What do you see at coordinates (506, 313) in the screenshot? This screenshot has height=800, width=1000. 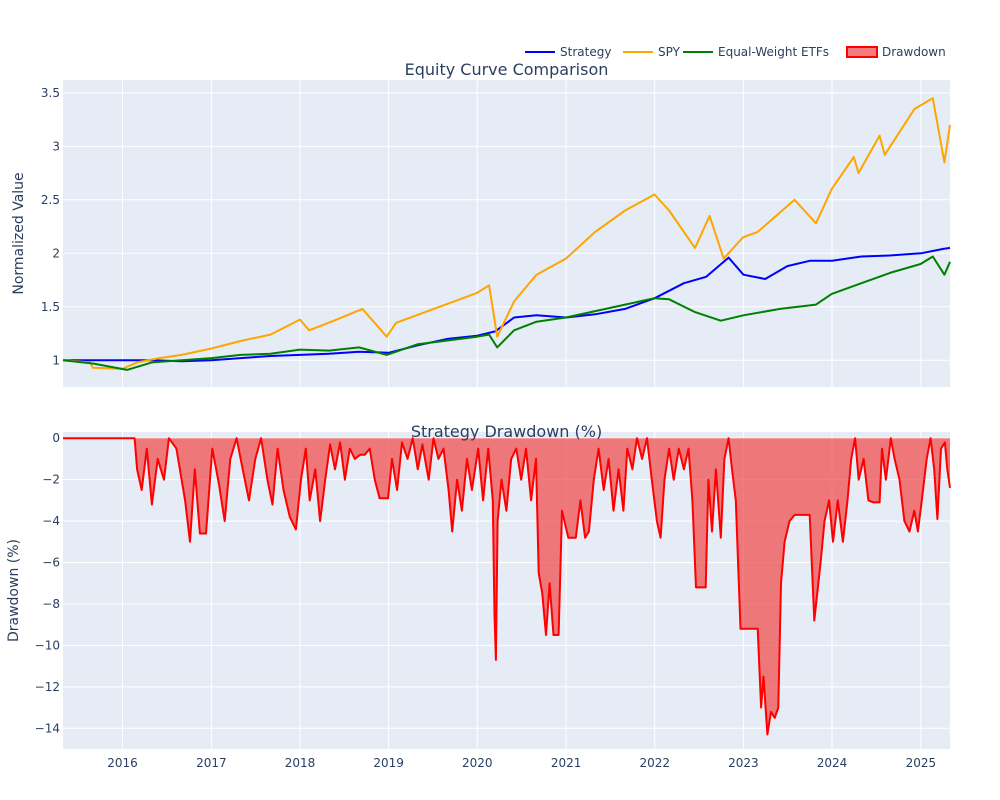 I see `equal-weight-etfs-line` at bounding box center [506, 313].